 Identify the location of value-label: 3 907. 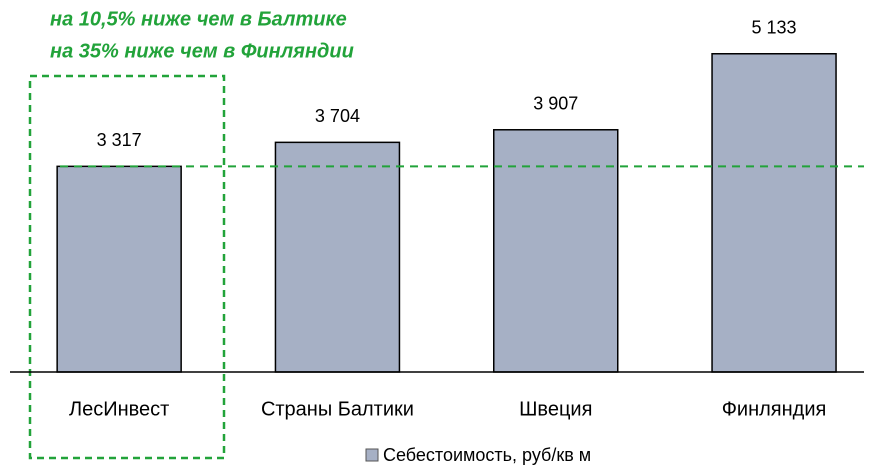
(555, 104).